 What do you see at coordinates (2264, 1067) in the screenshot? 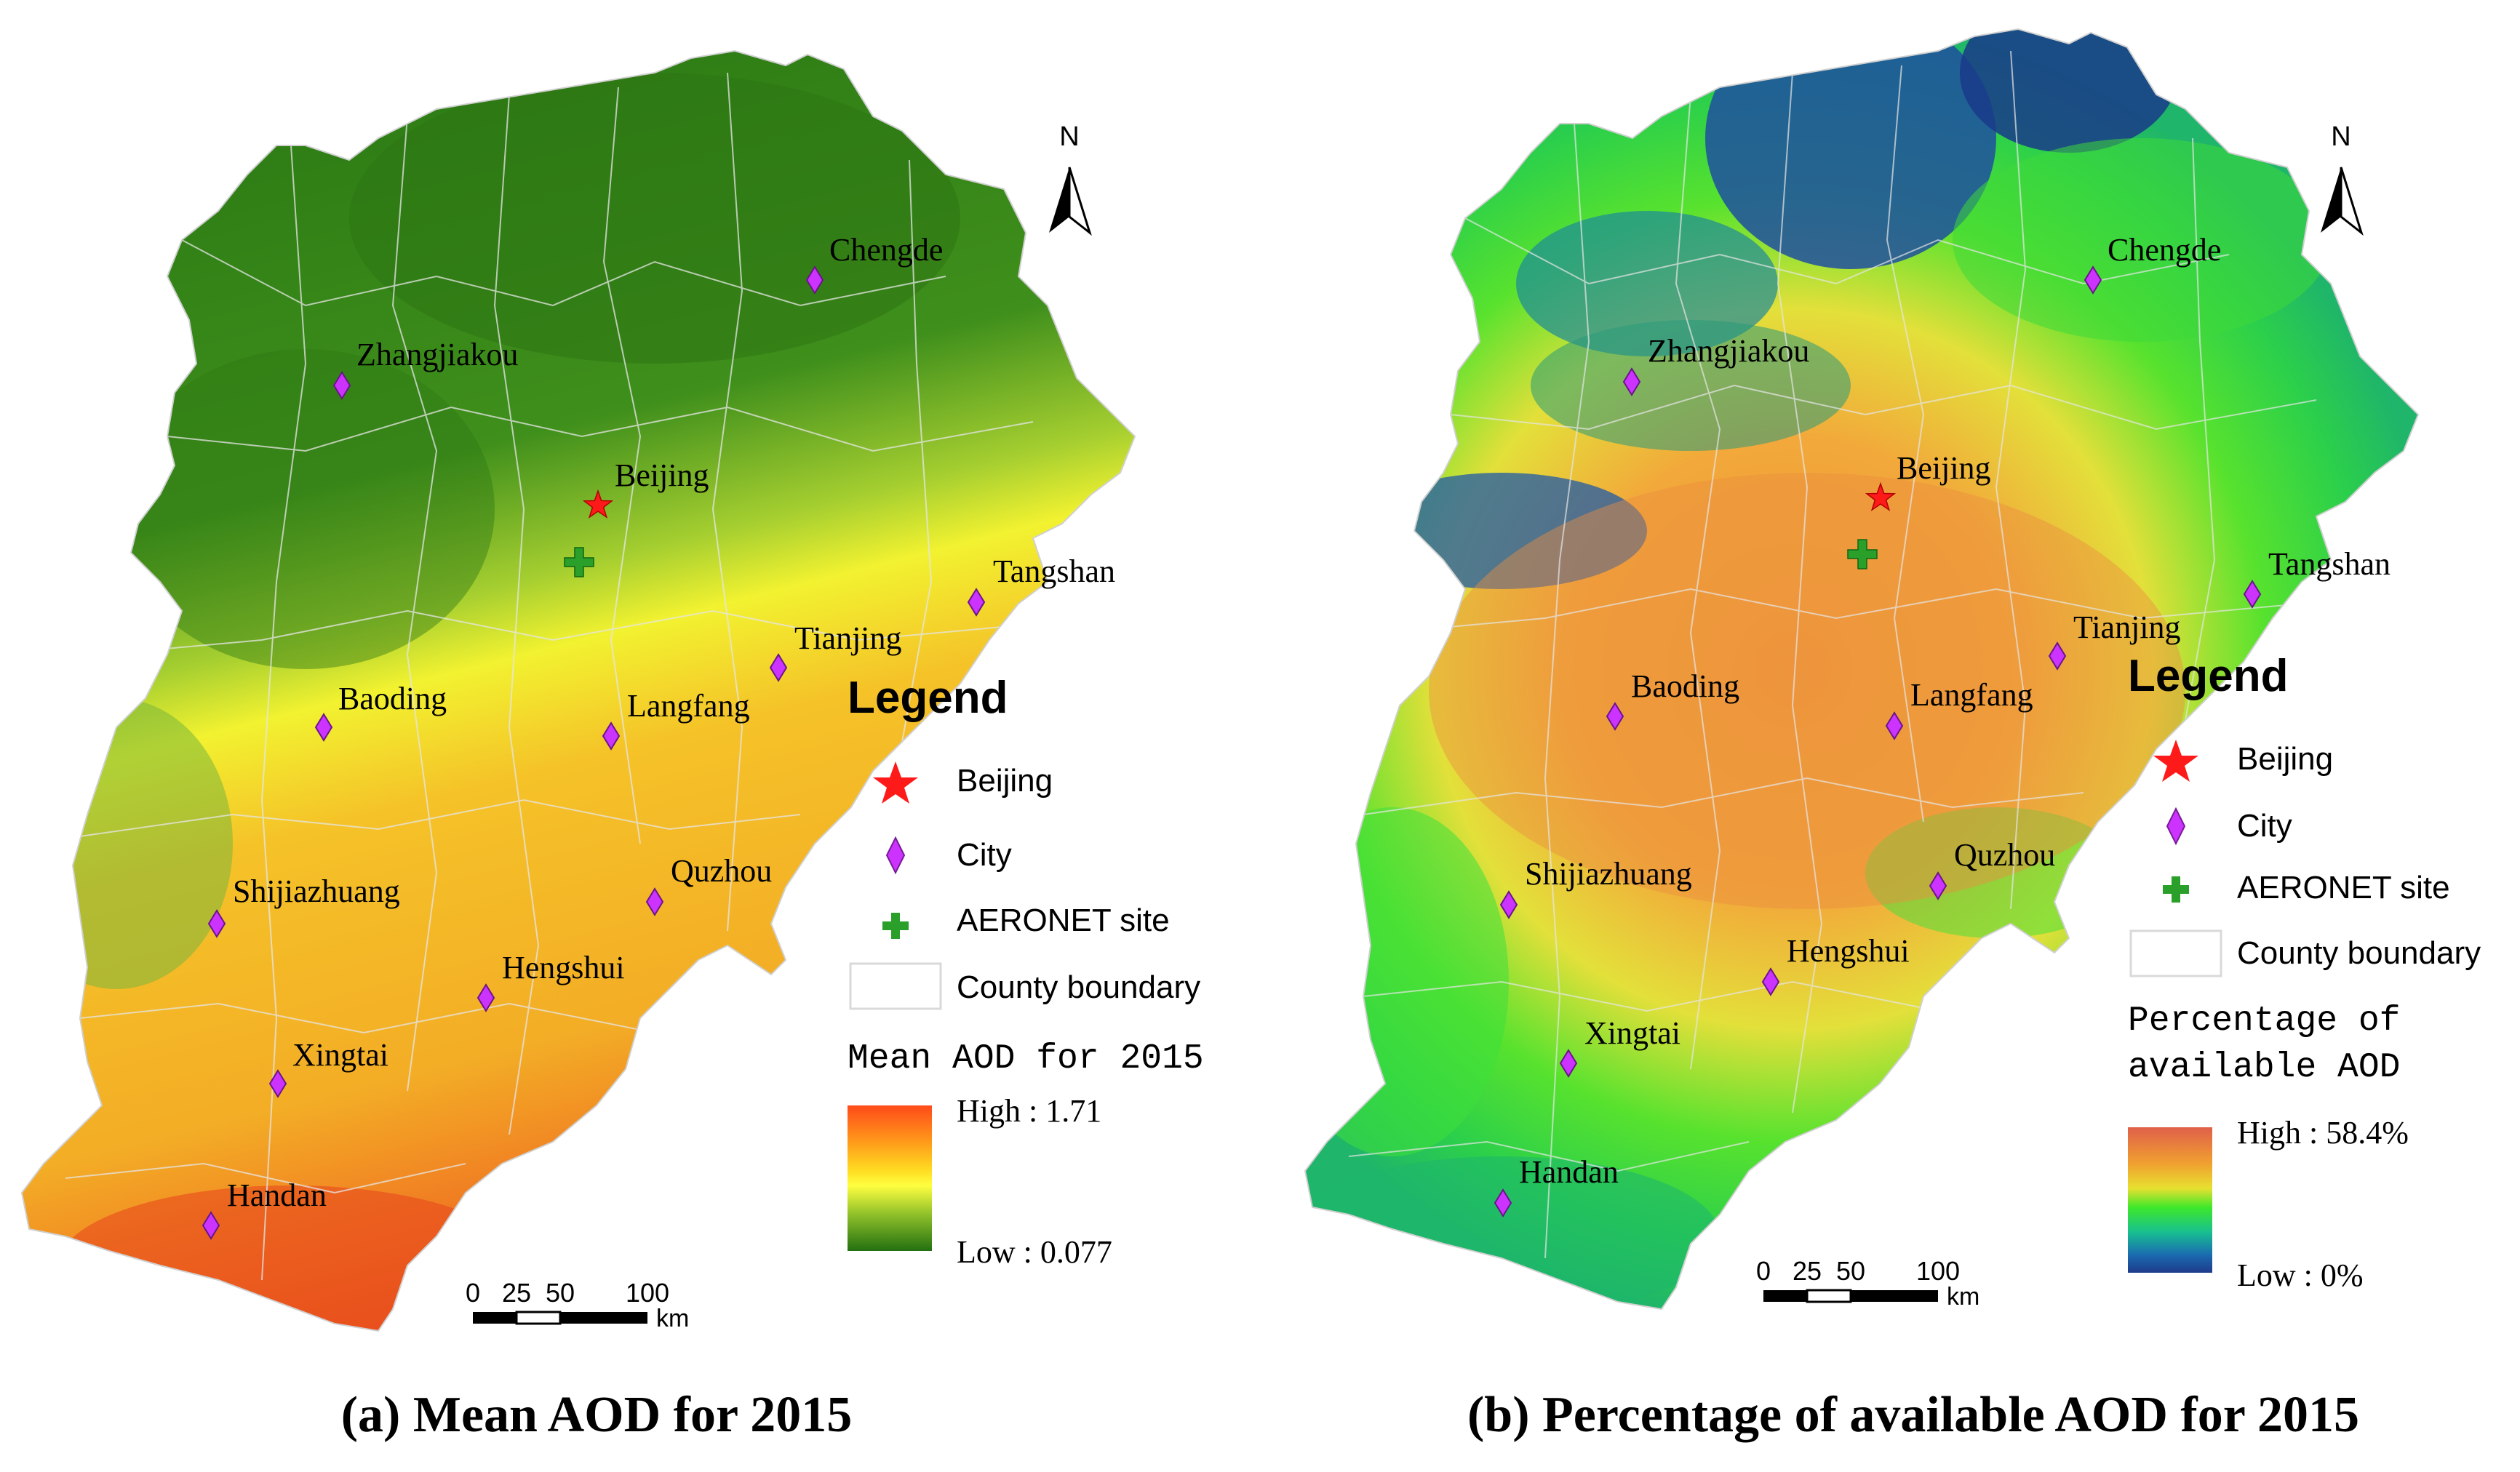
I see `ramp-title-line2: available AOD` at bounding box center [2264, 1067].